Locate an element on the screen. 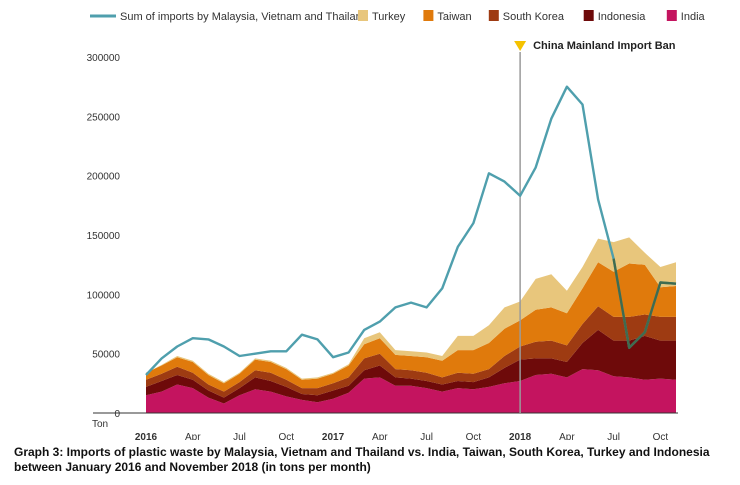  y-tick-label: 150000 is located at coordinates (104, 236).